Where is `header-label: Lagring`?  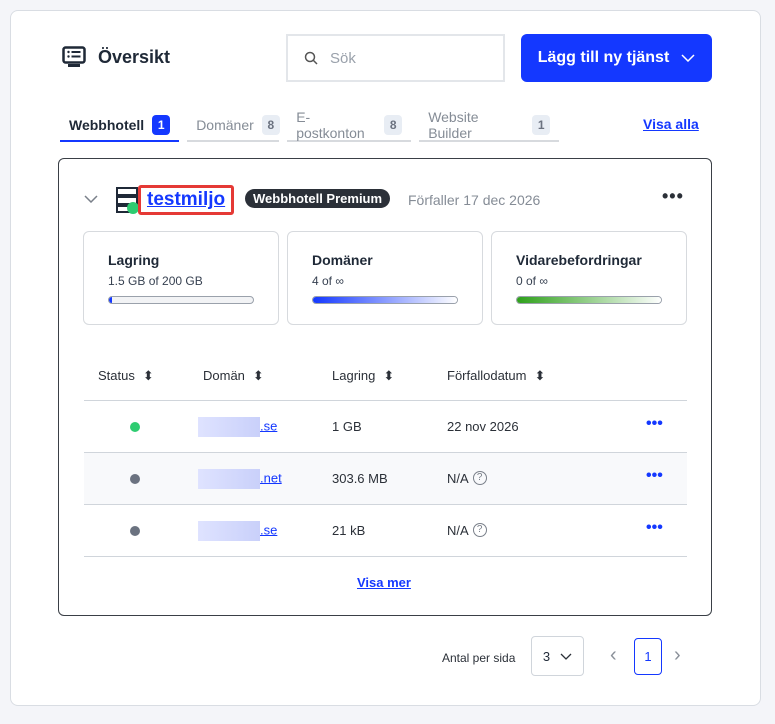 header-label: Lagring is located at coordinates (354, 375).